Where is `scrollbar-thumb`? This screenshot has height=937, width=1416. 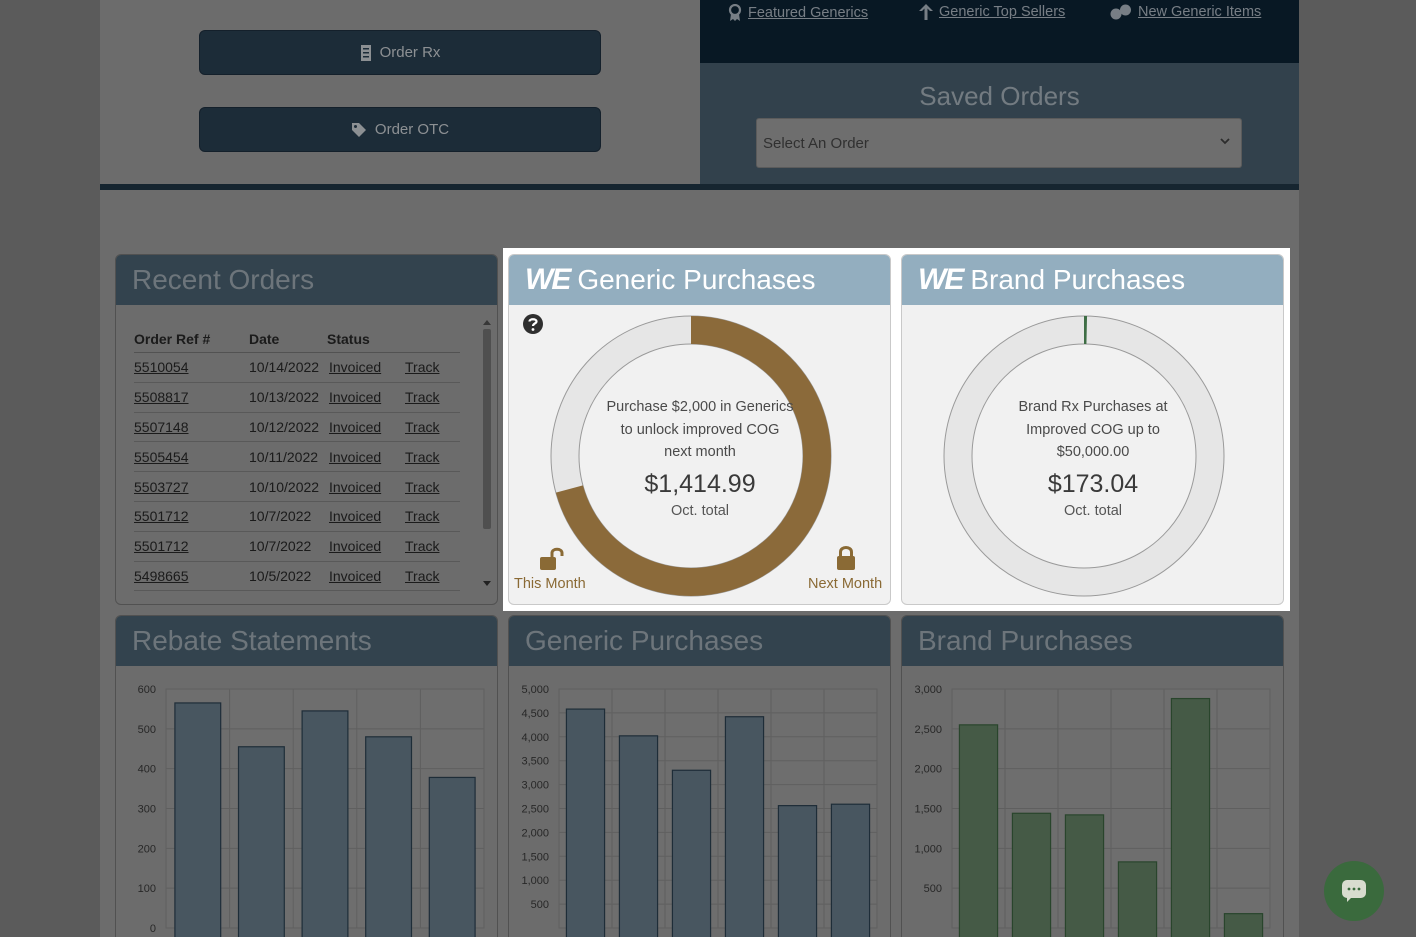
scrollbar-thumb is located at coordinates (487, 429).